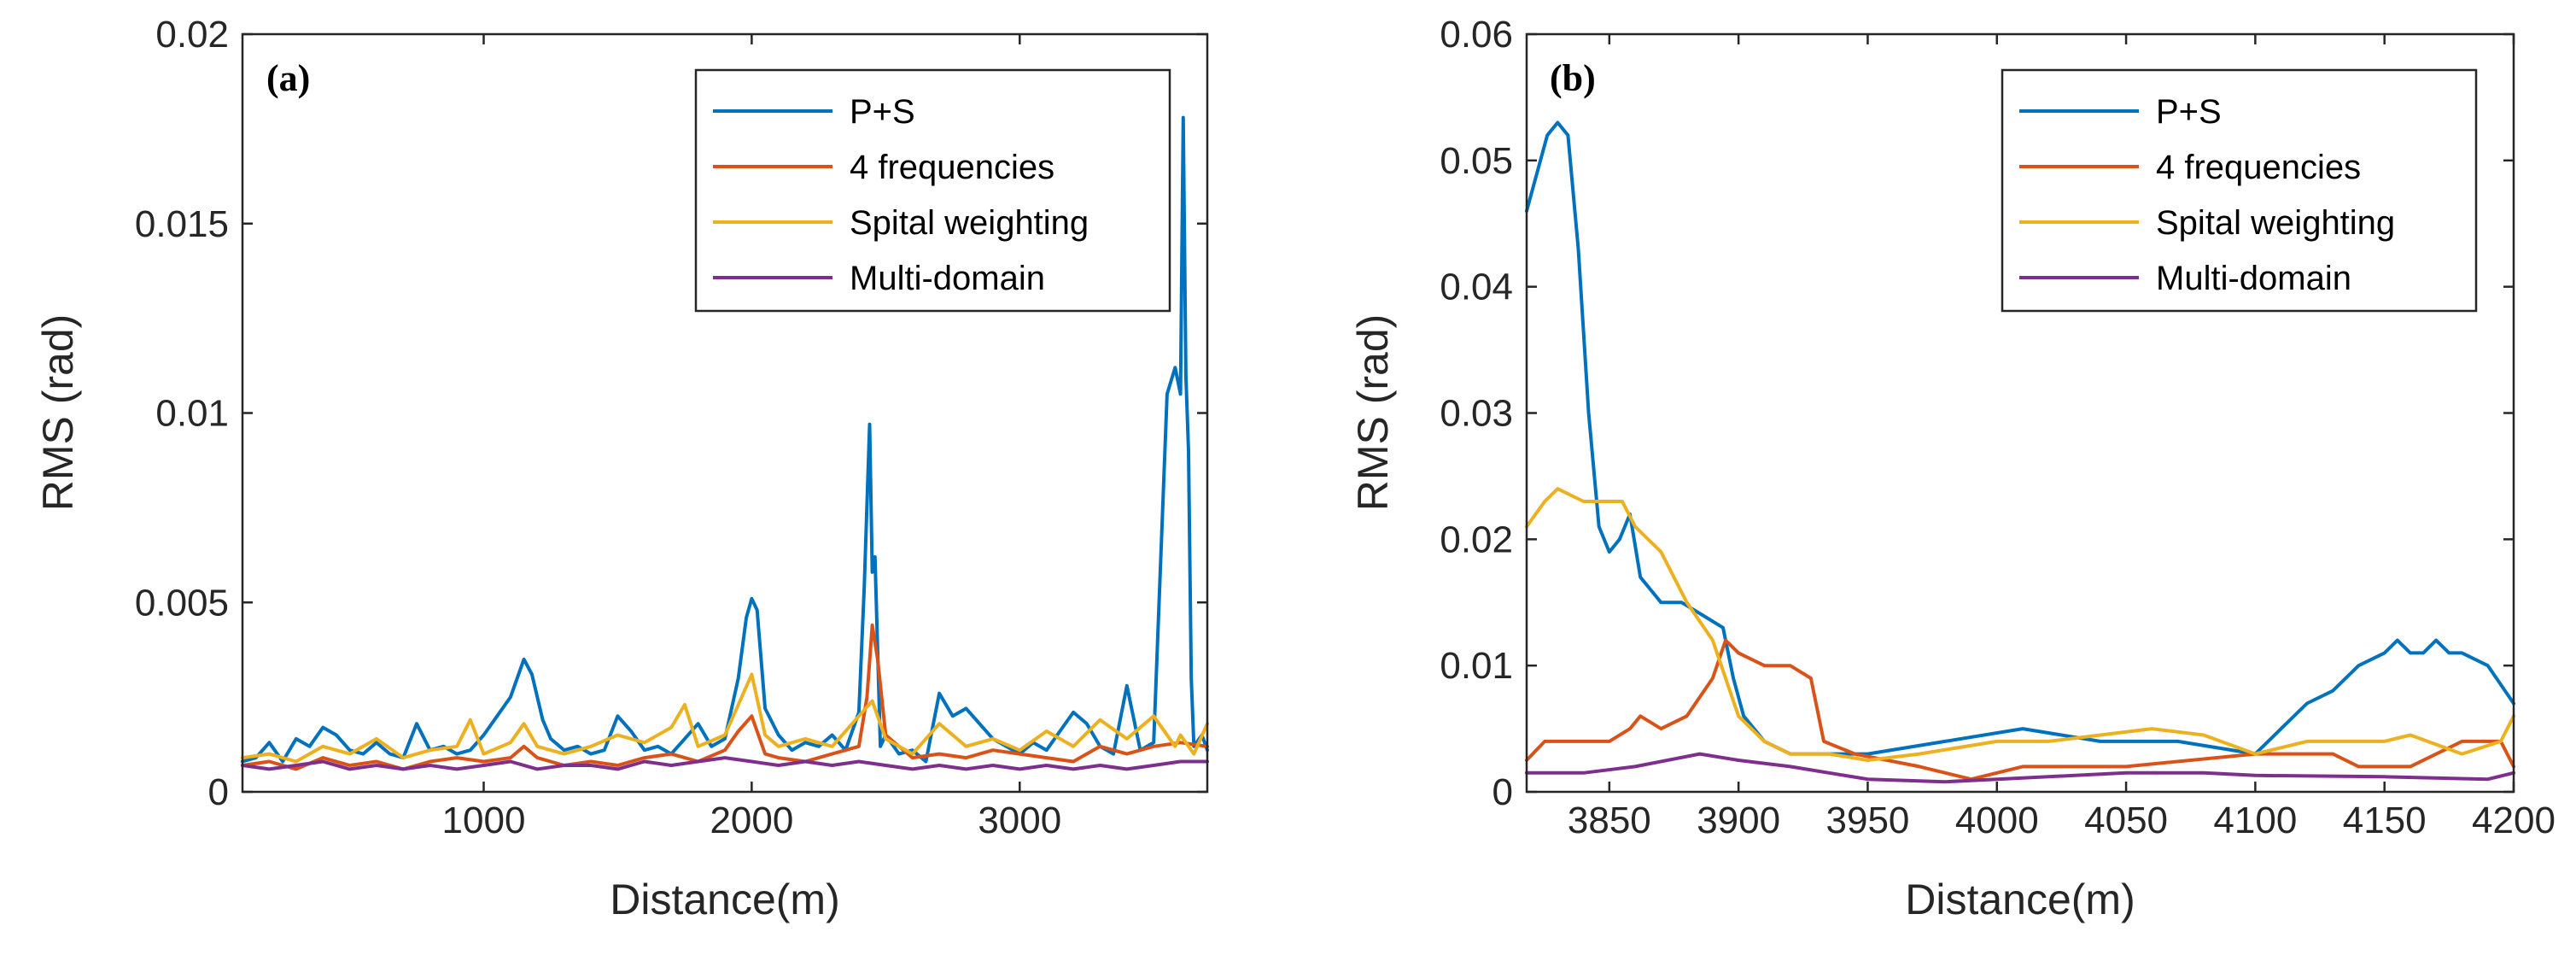 The image size is (2576, 955). What do you see at coordinates (2020, 710) in the screenshot?
I see `series-line-4freq-b` at bounding box center [2020, 710].